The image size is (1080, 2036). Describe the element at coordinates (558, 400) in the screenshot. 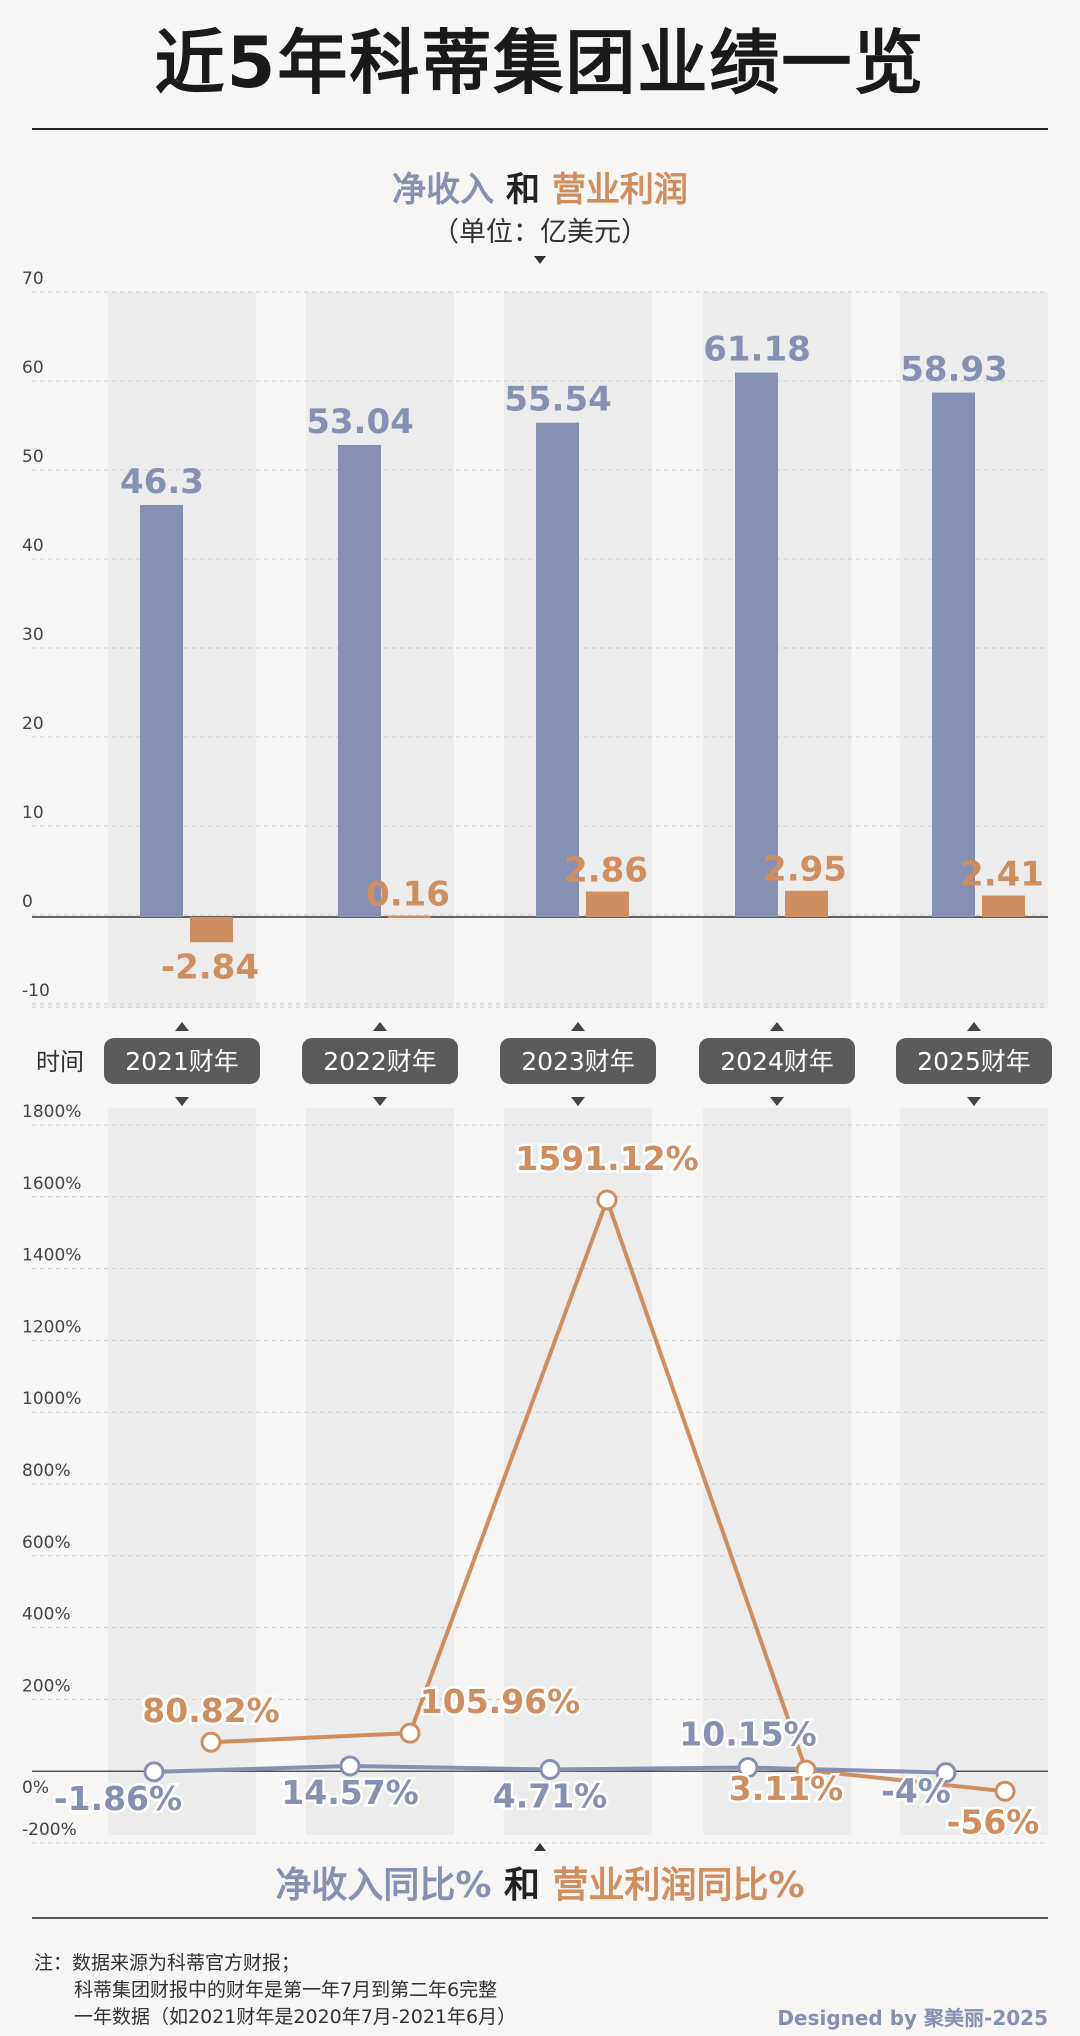

I see `revenue-label-2: 55.54` at that location.